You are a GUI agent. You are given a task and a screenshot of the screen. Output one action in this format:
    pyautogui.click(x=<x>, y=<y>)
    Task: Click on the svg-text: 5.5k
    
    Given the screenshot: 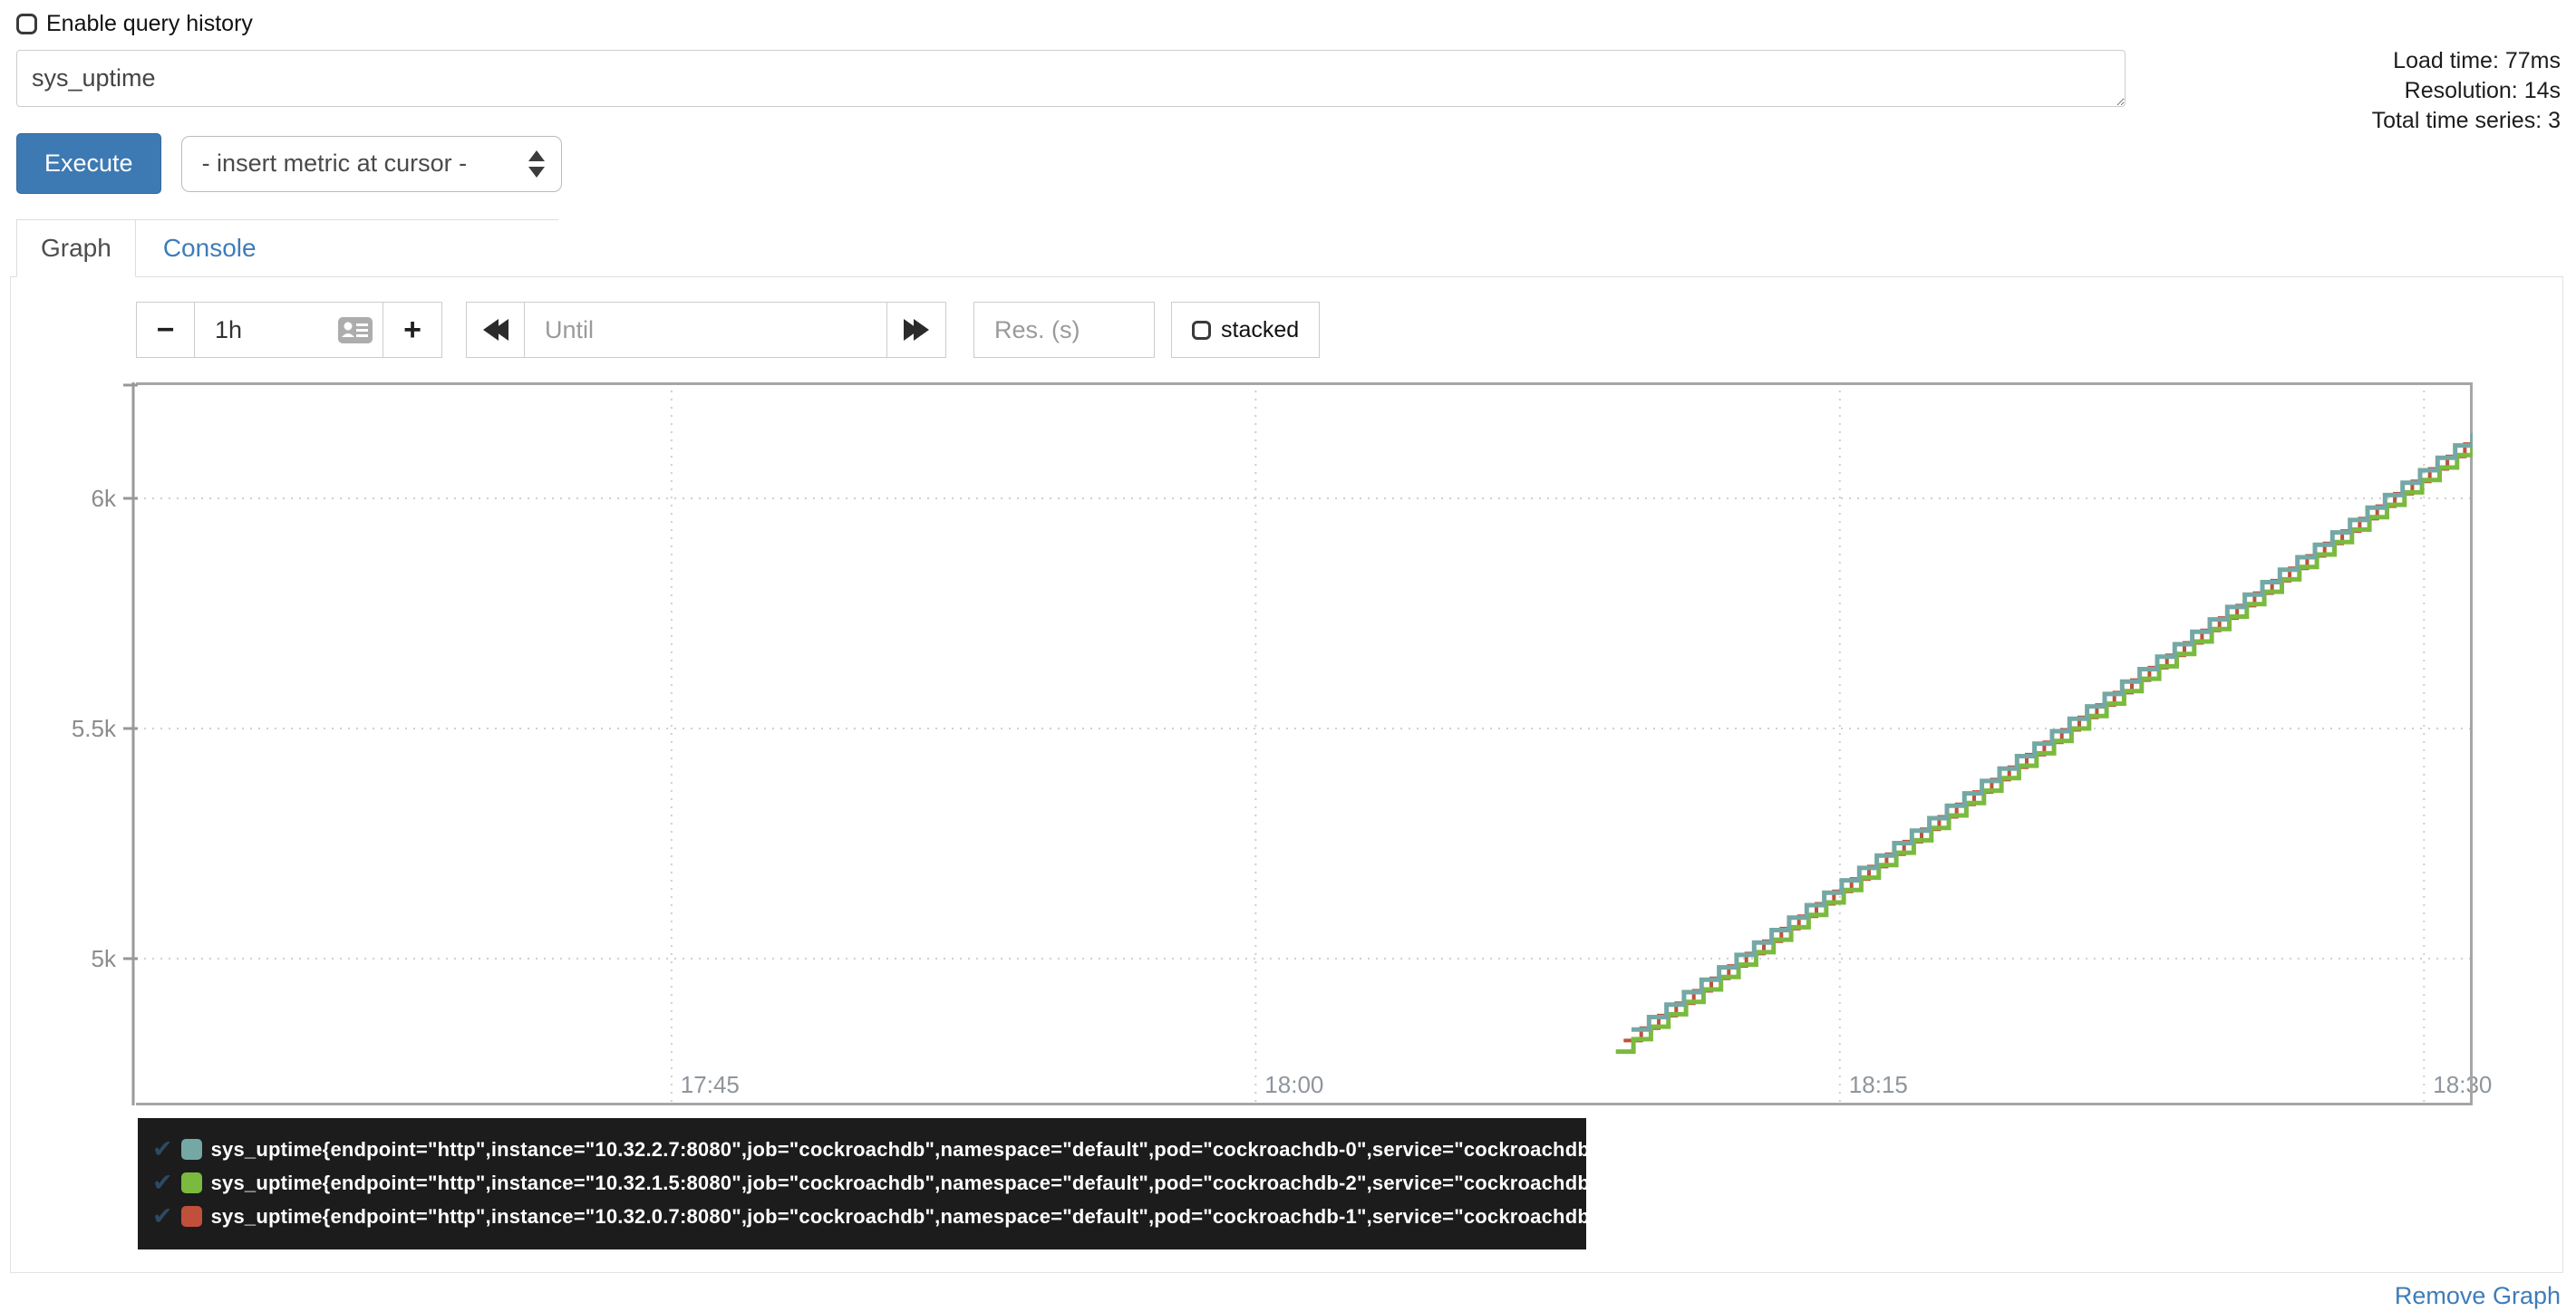 What is the action you would take?
    pyautogui.click(x=94, y=729)
    